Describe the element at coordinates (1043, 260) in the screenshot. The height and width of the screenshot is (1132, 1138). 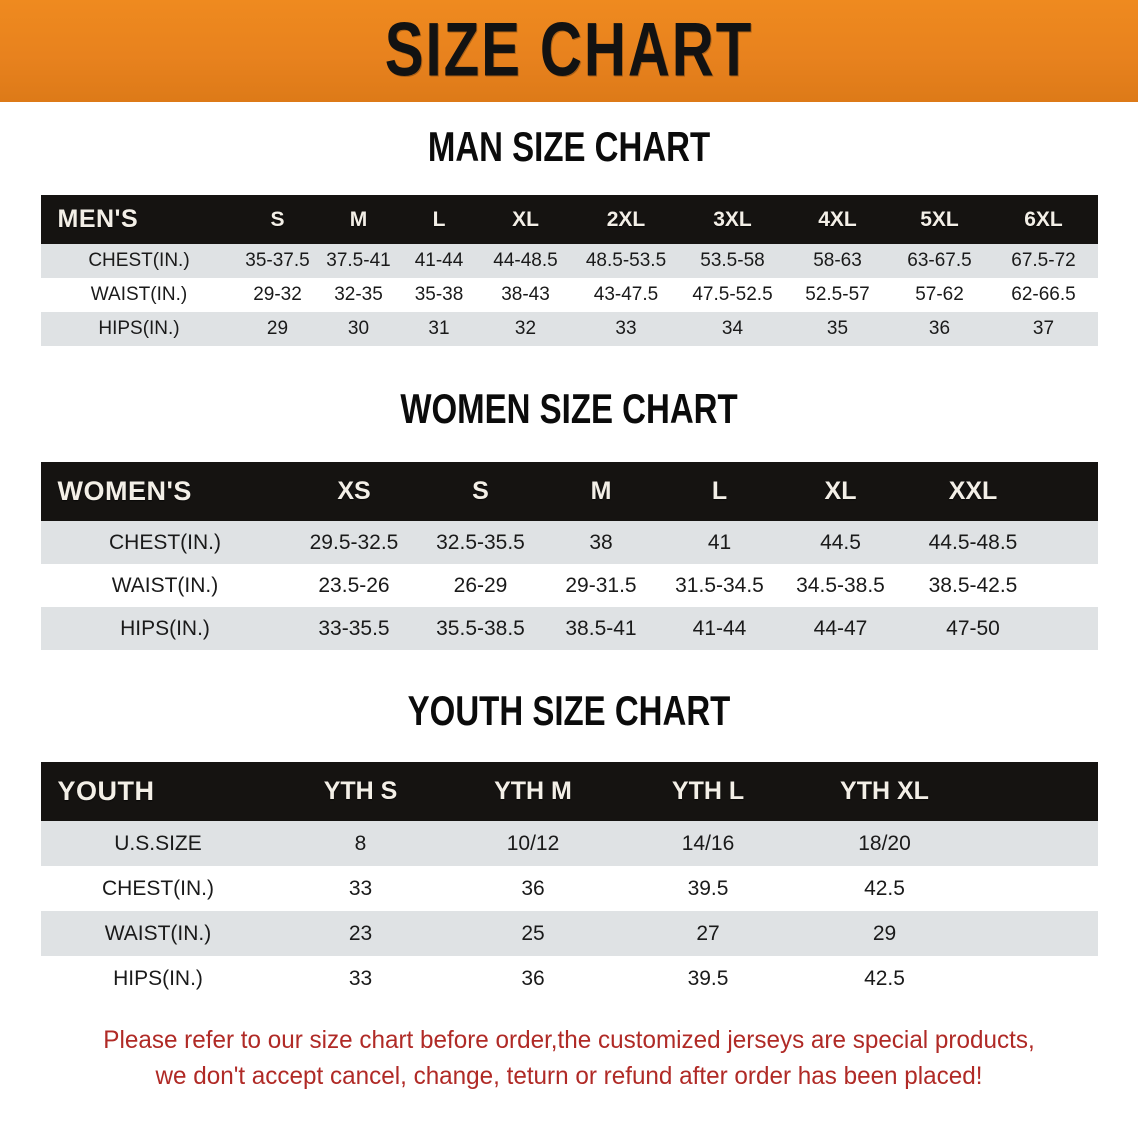
I see `man-cell-0-8: 67.5-72` at that location.